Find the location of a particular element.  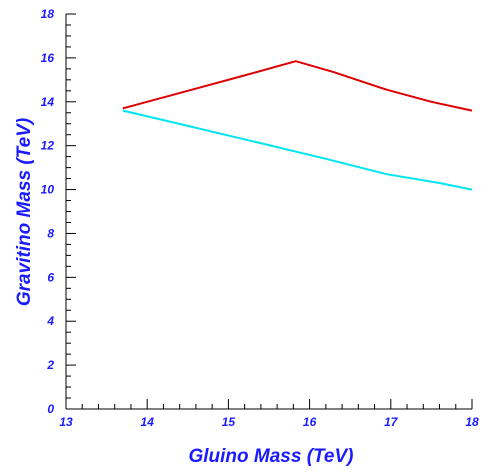

y-tick-label: 14 is located at coordinates (48, 102).